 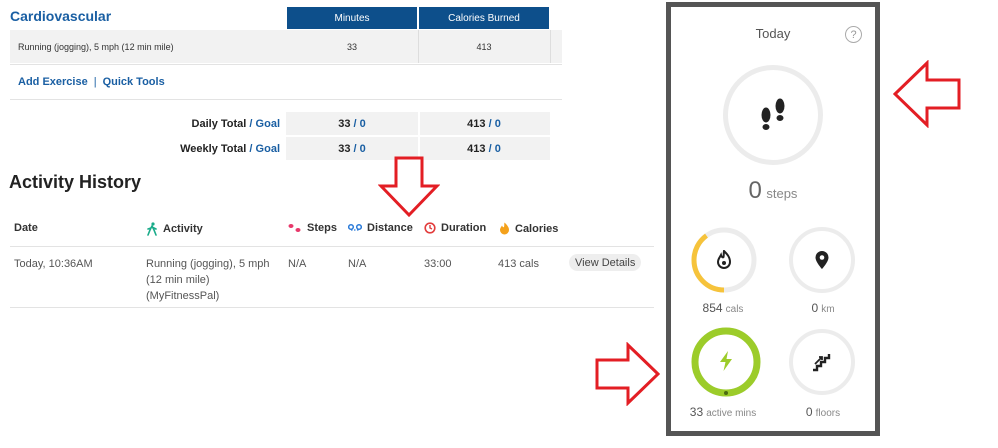 I want to click on exercise-tools: Add Exercise | Quick Tools, so click(x=91, y=82).